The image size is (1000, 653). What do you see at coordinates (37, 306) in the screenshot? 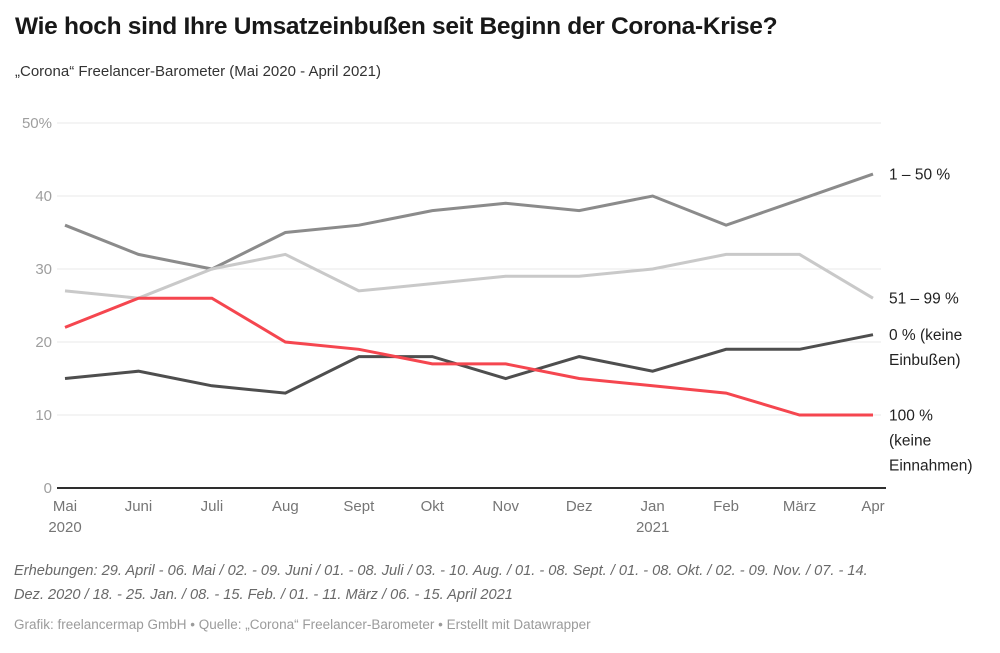
I see `y-axis-labels: 0 10 20 30 40 50%` at bounding box center [37, 306].